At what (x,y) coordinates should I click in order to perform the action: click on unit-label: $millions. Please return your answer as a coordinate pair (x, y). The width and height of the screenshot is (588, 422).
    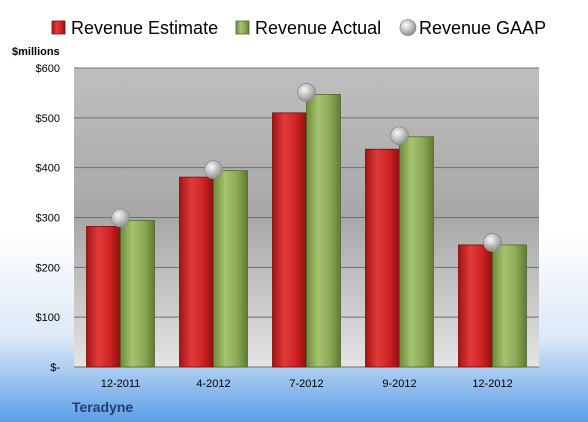
    Looking at the image, I should click on (36, 52).